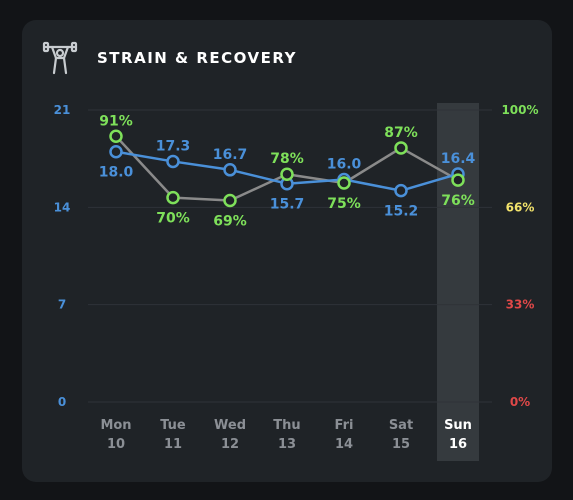  I want to click on left-axis-tick: 21, so click(62, 110).